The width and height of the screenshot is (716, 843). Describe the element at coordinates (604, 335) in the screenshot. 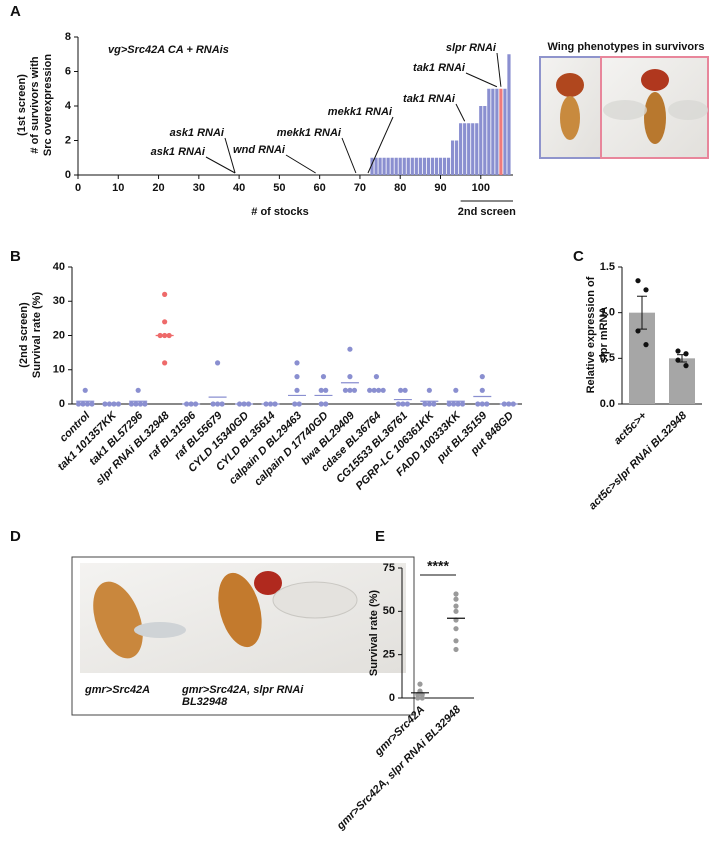

I see `y-axis-label: slpr mRNA` at that location.